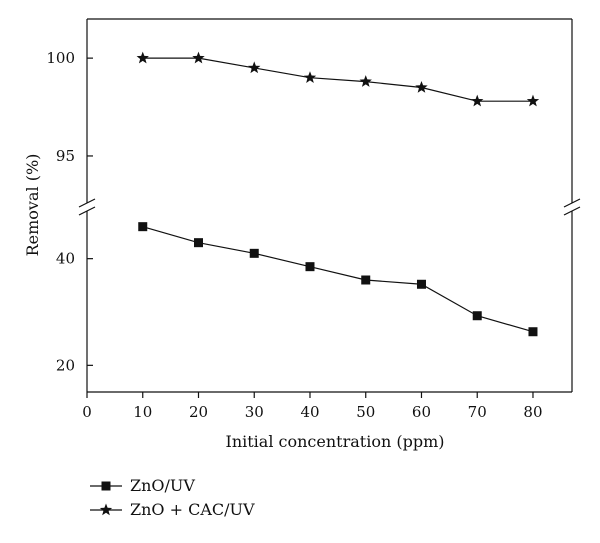 The height and width of the screenshot is (543, 600). What do you see at coordinates (65, 259) in the screenshot?
I see `y-tick-label: 40` at bounding box center [65, 259].